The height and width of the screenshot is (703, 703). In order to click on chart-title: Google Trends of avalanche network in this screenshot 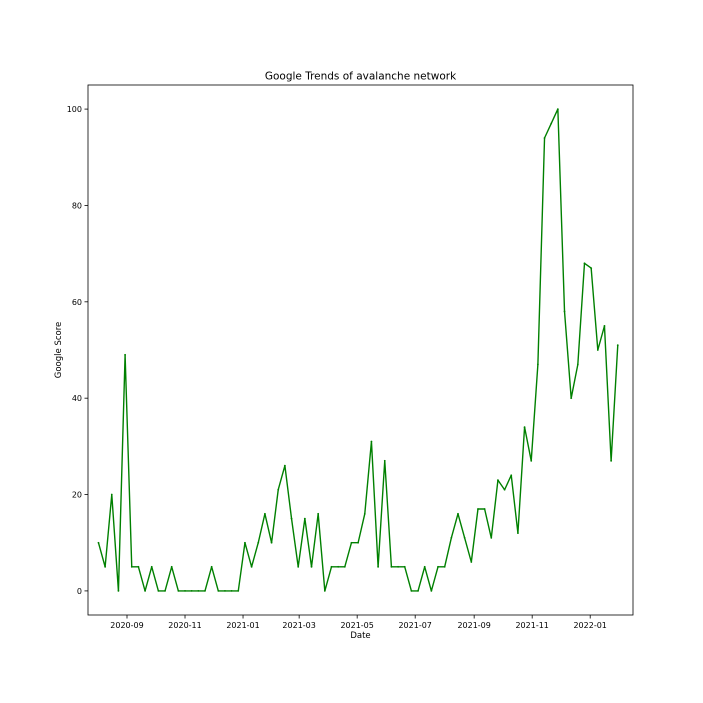, I will do `click(361, 77)`.